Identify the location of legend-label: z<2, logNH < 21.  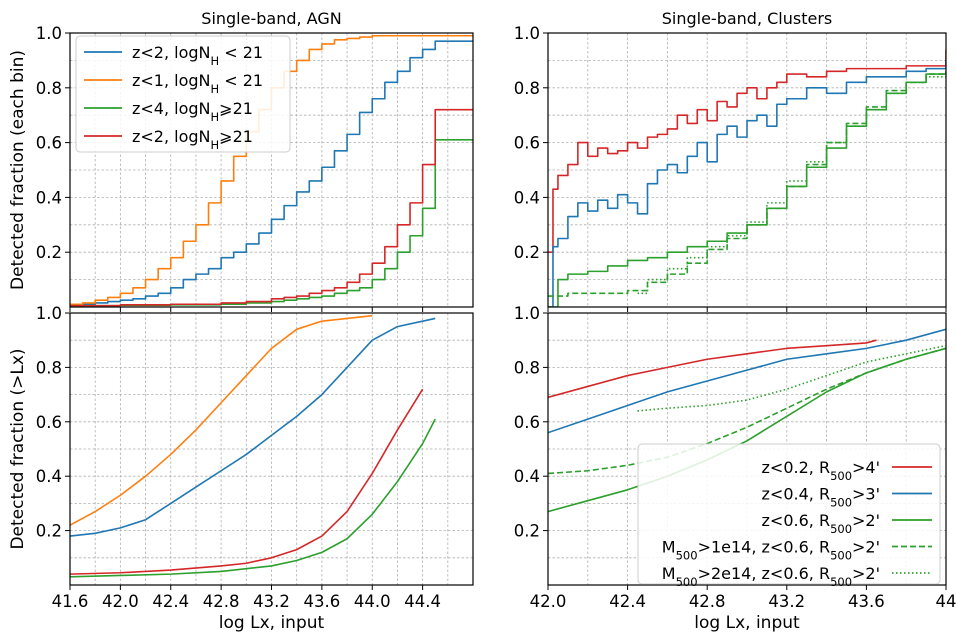
(197, 55).